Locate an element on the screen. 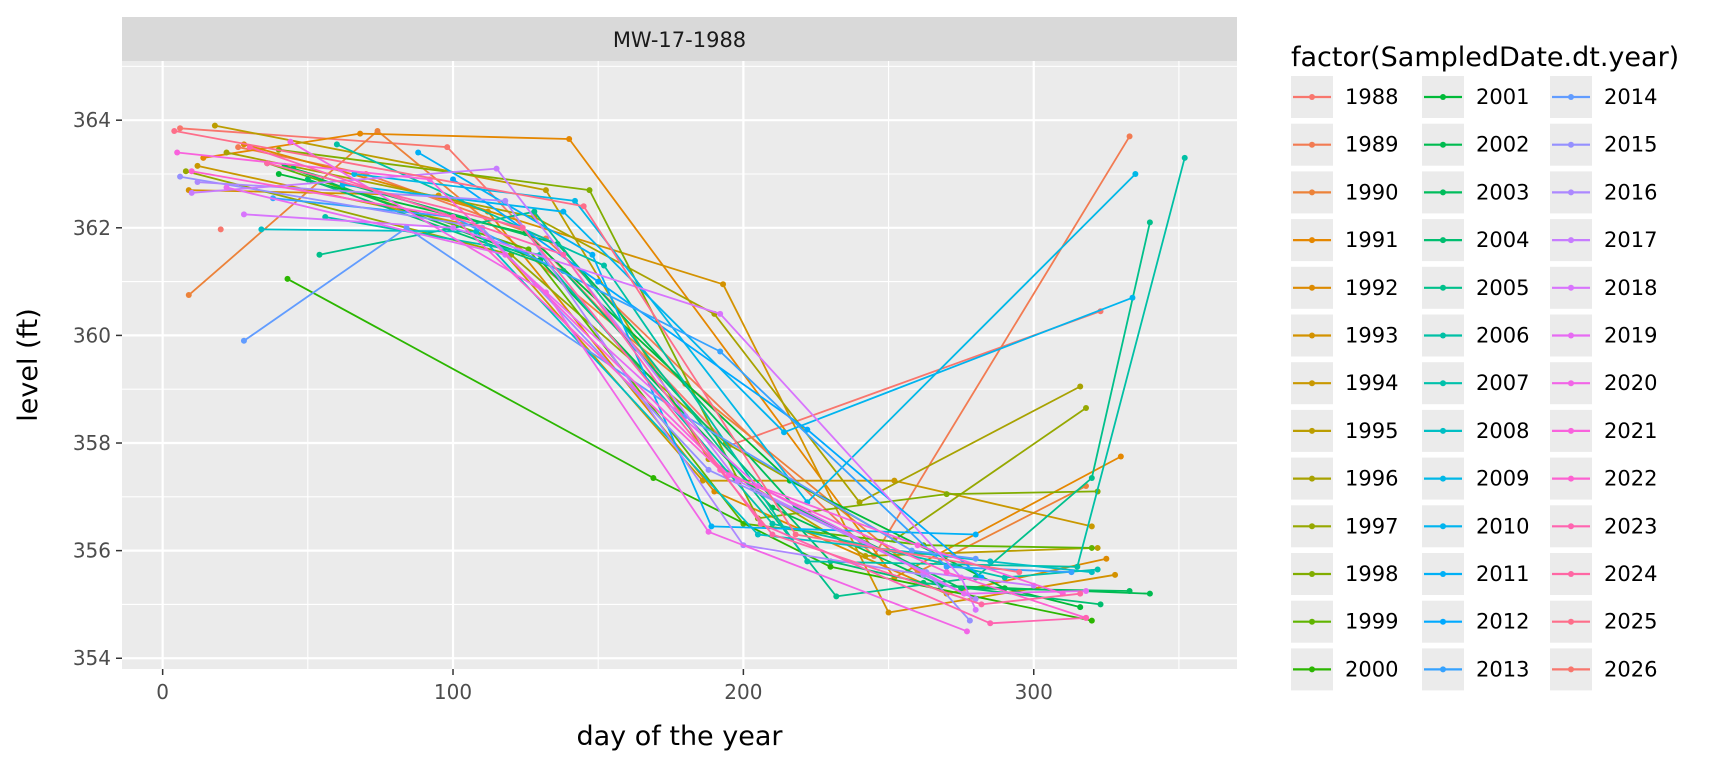 This screenshot has width=1728, height=768. legend-item-2024: 2024 is located at coordinates (1603, 574).